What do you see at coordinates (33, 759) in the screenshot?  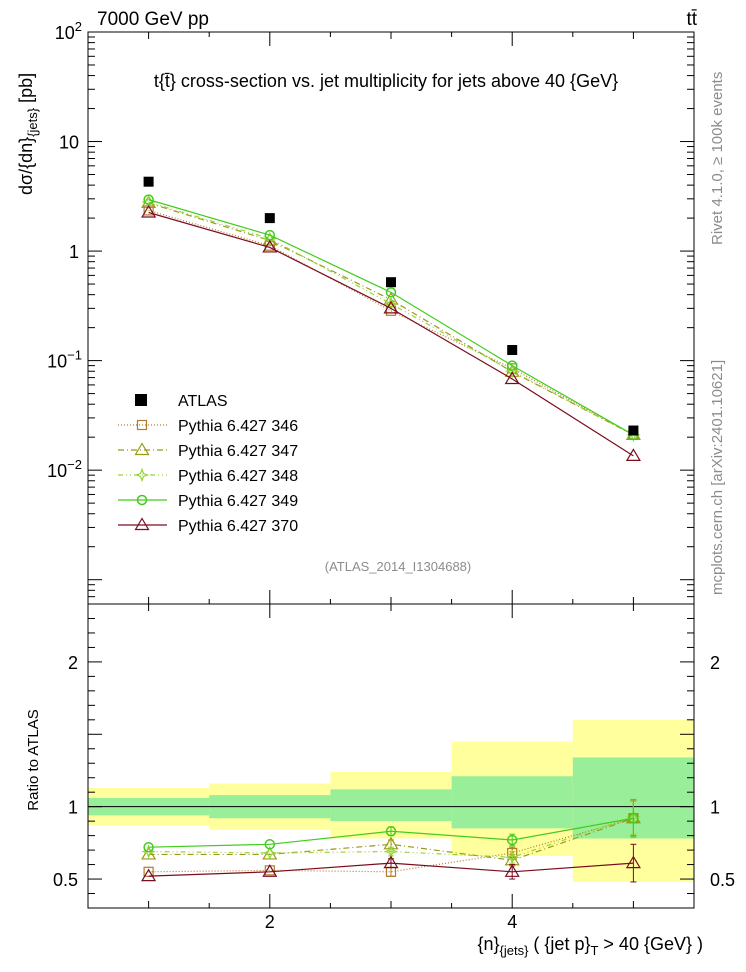 I see `ratio-axis-label: Ratio to ATLAS` at bounding box center [33, 759].